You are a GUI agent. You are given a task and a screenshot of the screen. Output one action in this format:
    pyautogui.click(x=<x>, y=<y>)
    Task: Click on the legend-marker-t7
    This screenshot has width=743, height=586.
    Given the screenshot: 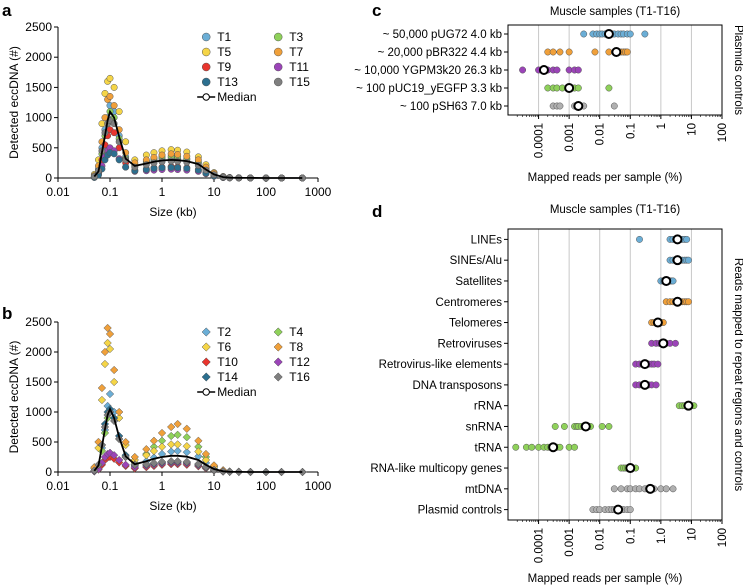 What is the action you would take?
    pyautogui.click(x=278, y=52)
    